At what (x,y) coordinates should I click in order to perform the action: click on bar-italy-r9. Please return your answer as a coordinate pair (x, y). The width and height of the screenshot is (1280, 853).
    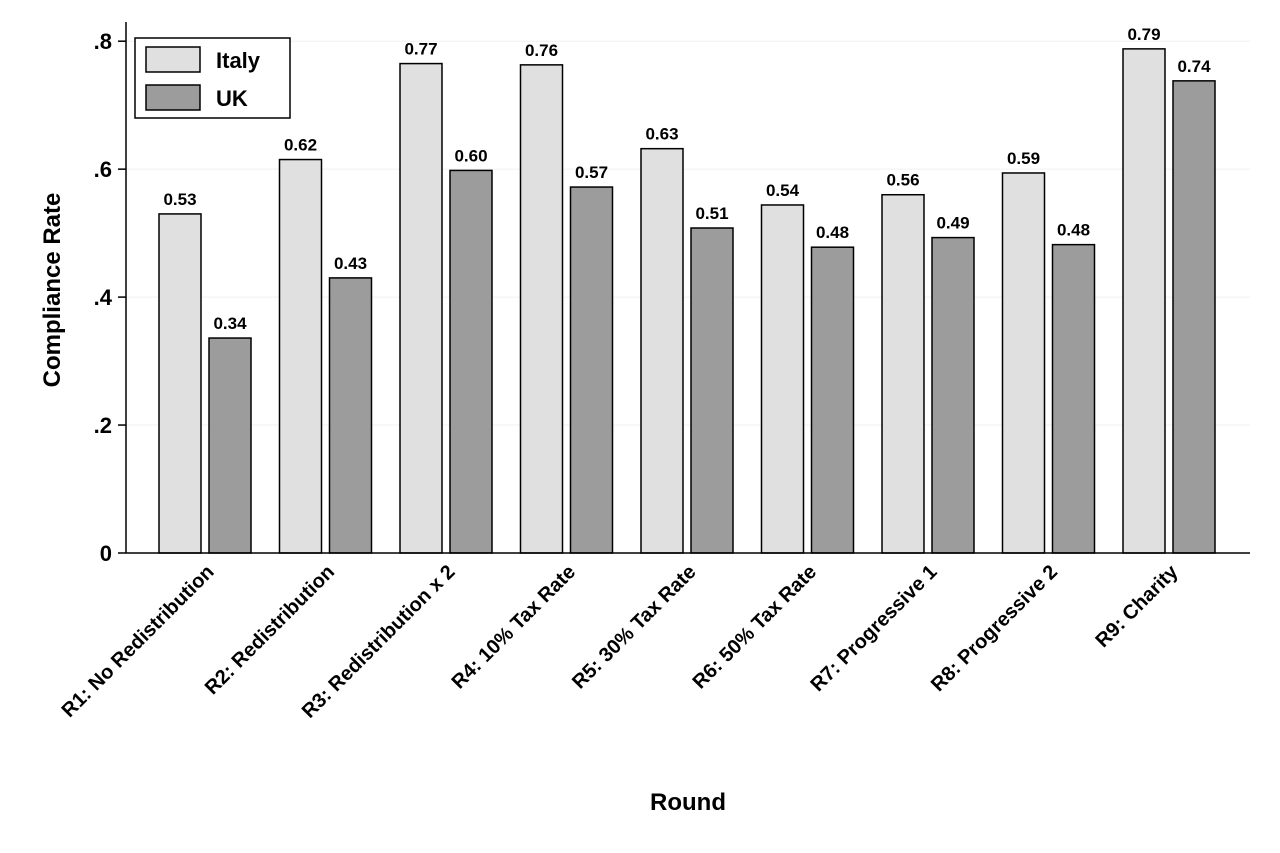
    Looking at the image, I should click on (1144, 301).